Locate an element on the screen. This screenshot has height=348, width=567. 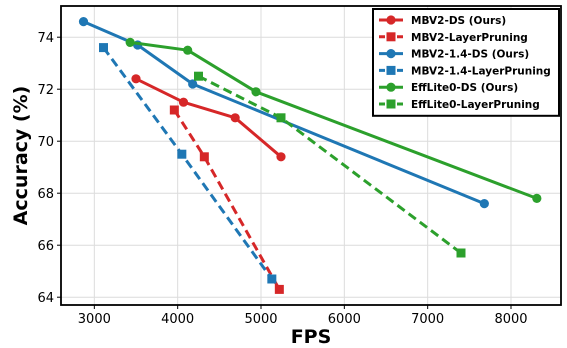
legend-entry: MBV2-1.4-LayerPruning is located at coordinates (465, 71).